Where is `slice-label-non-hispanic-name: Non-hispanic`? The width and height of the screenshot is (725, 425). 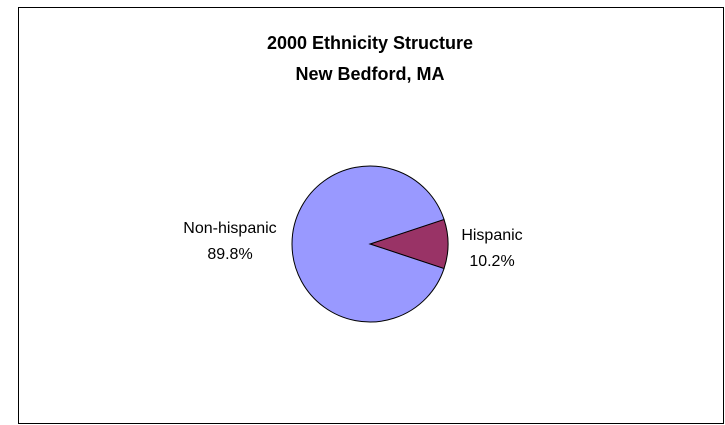 slice-label-non-hispanic-name: Non-hispanic is located at coordinates (229, 228).